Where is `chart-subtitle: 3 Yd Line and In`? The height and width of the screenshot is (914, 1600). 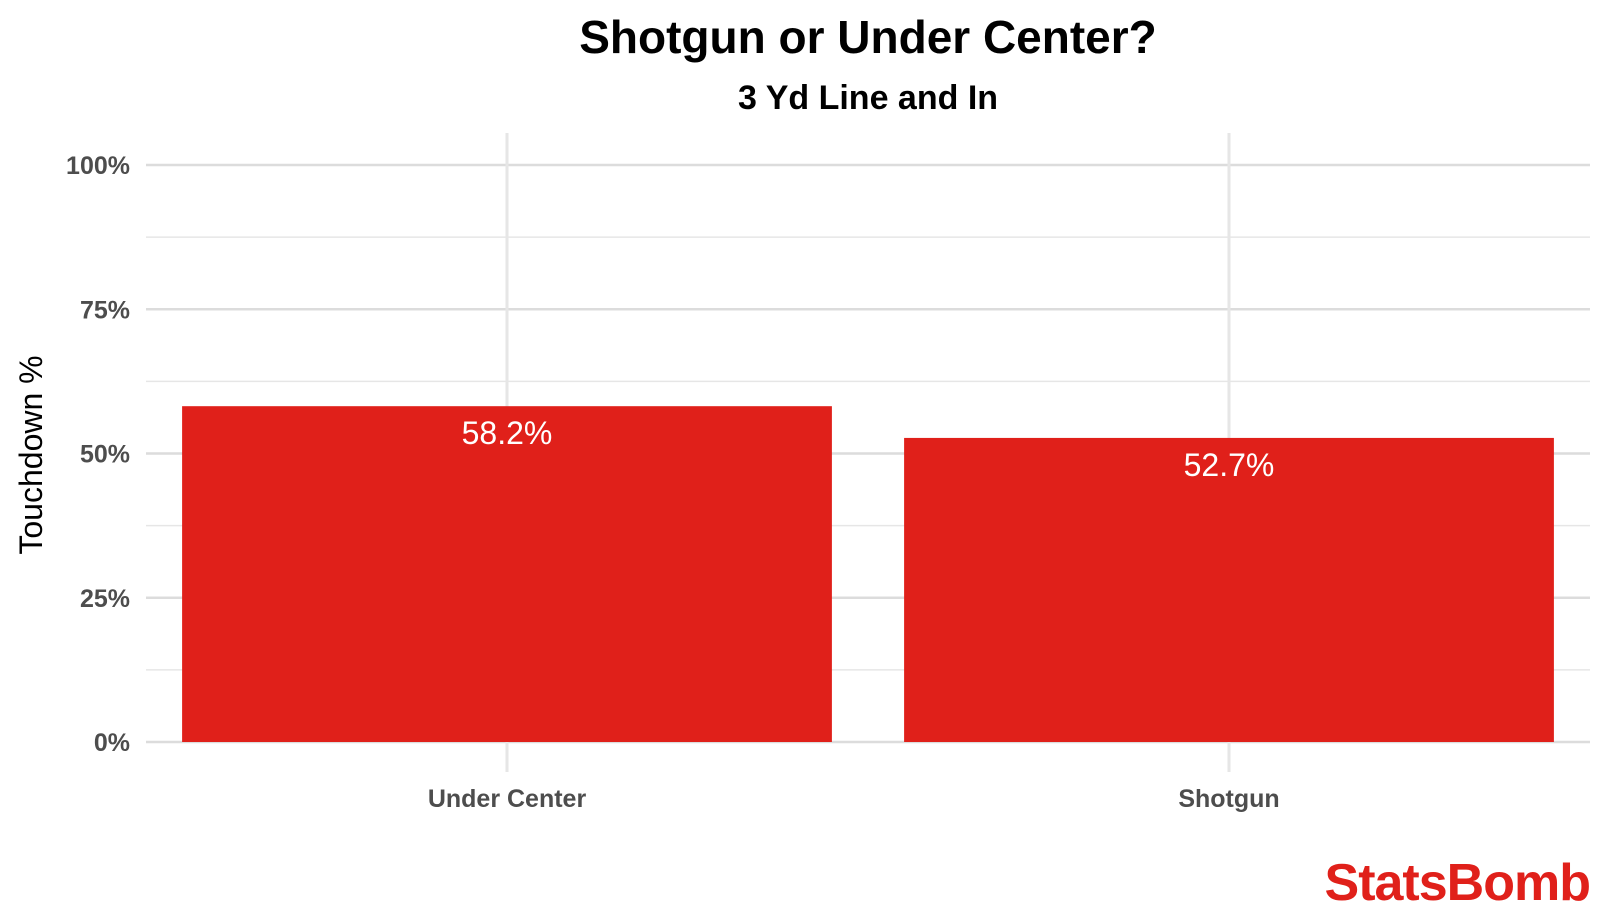
chart-subtitle: 3 Yd Line and In is located at coordinates (868, 98).